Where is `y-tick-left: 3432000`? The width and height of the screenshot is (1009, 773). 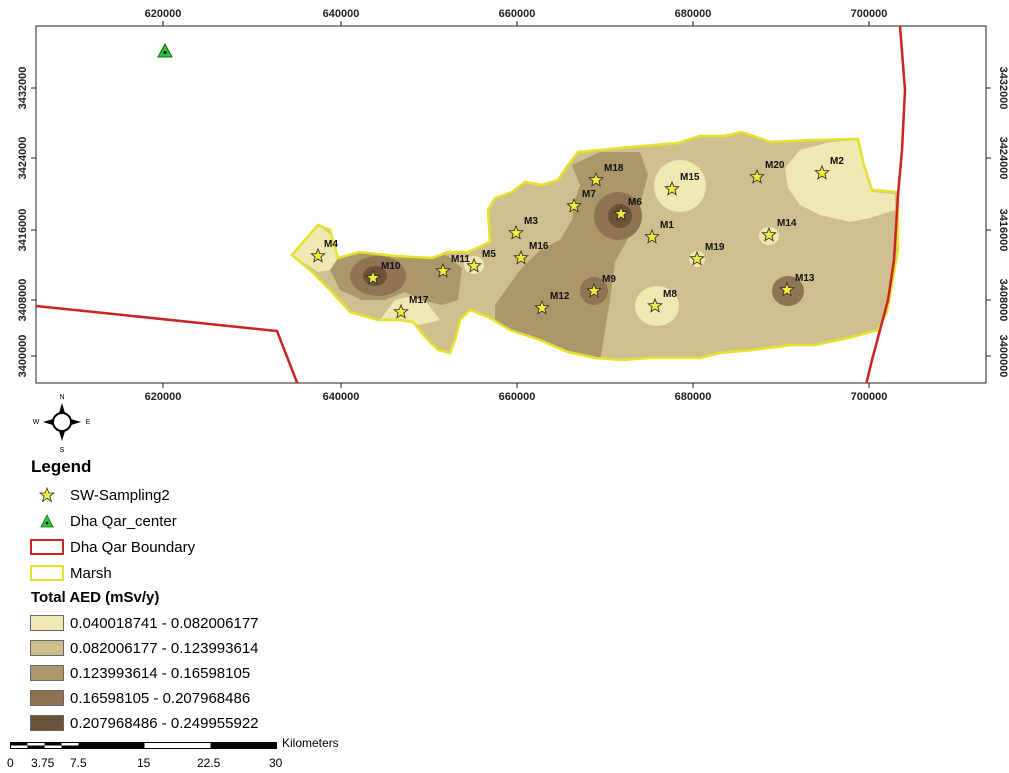
y-tick-left: 3432000 is located at coordinates (23, 88).